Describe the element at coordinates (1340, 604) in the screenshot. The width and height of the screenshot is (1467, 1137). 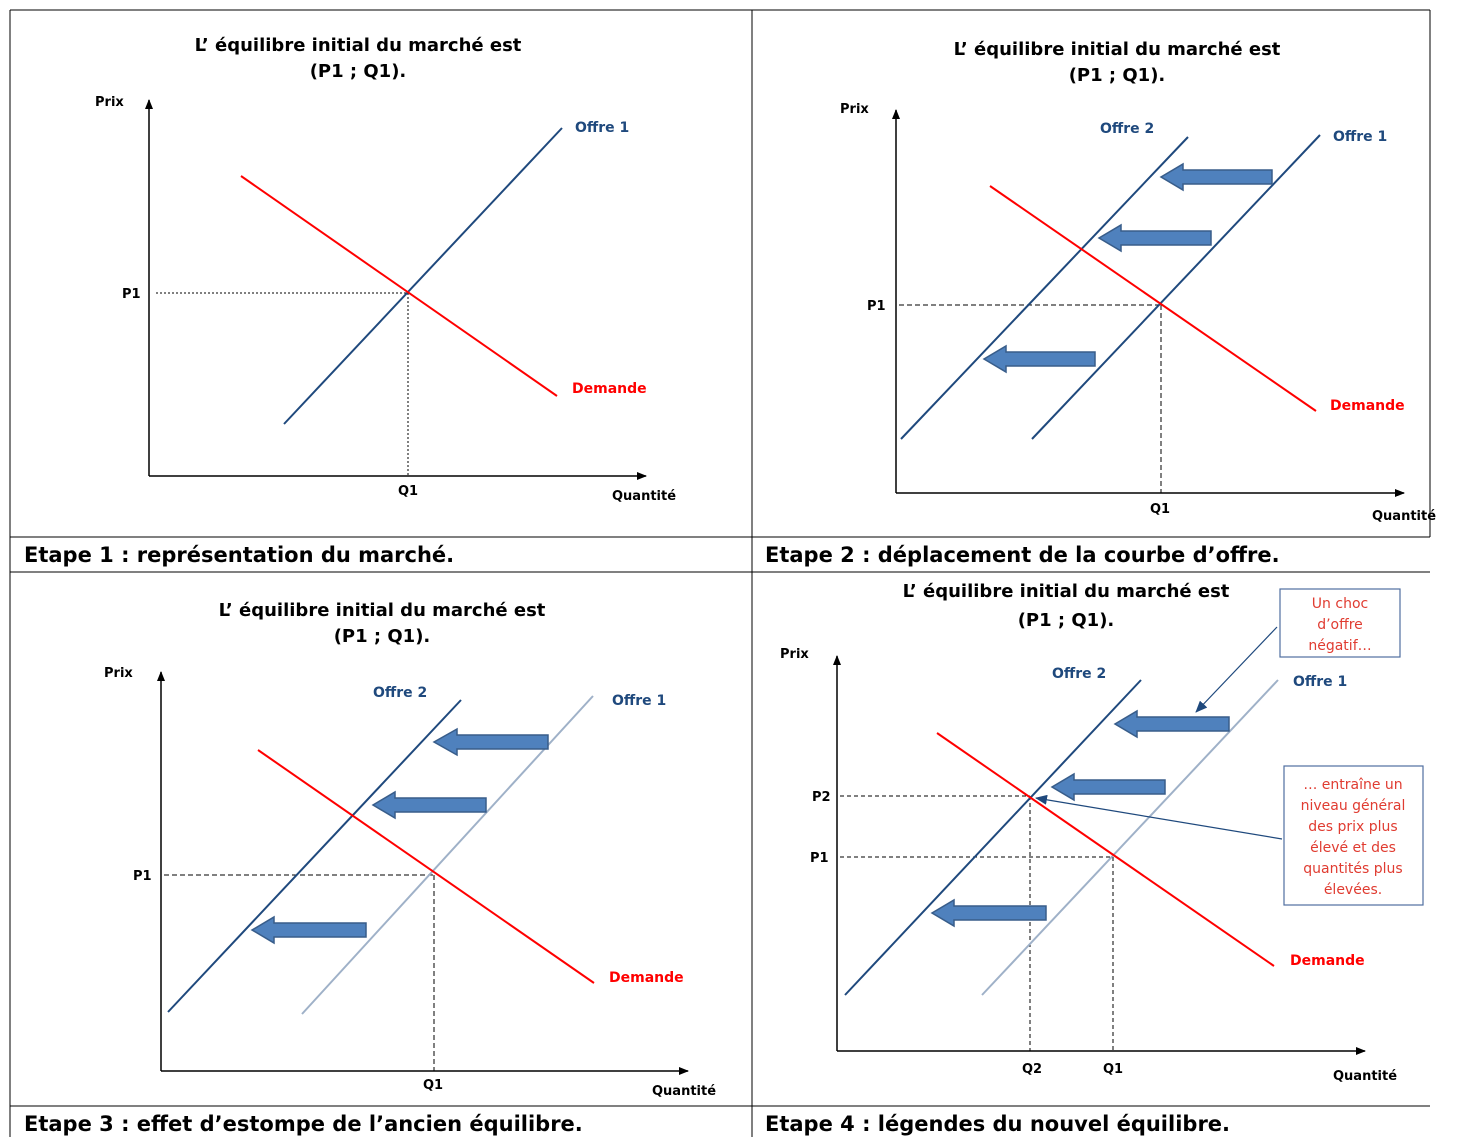
I see `panel-4-note-choc-line1: Un choc` at that location.